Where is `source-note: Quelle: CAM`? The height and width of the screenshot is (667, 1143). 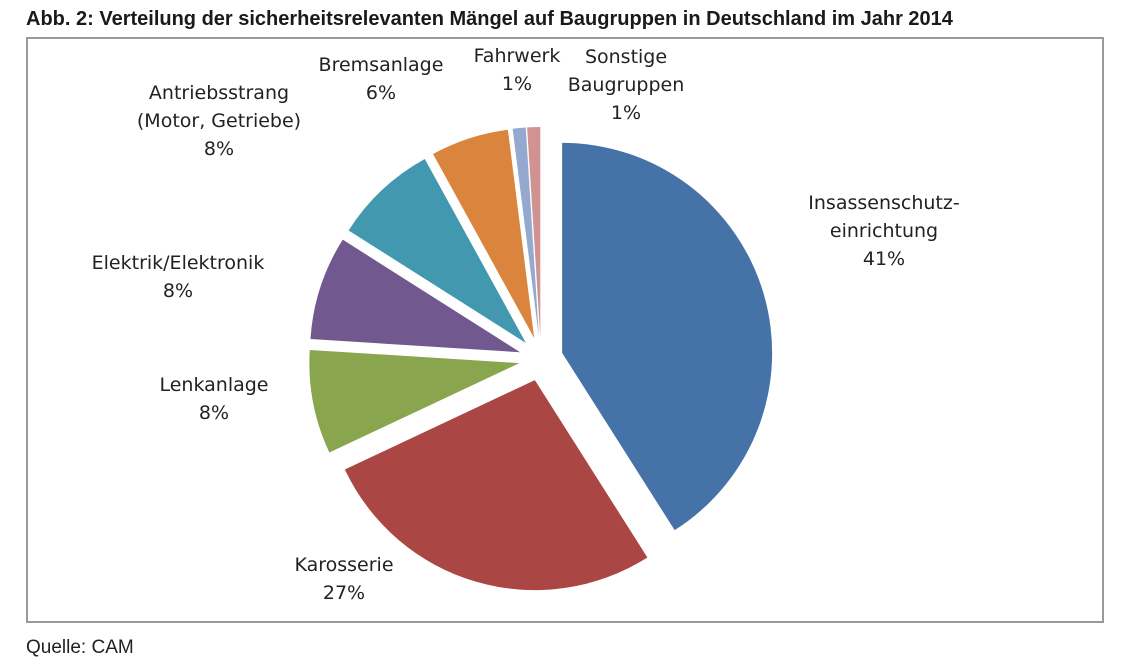
source-note: Quelle: CAM is located at coordinates (80, 647).